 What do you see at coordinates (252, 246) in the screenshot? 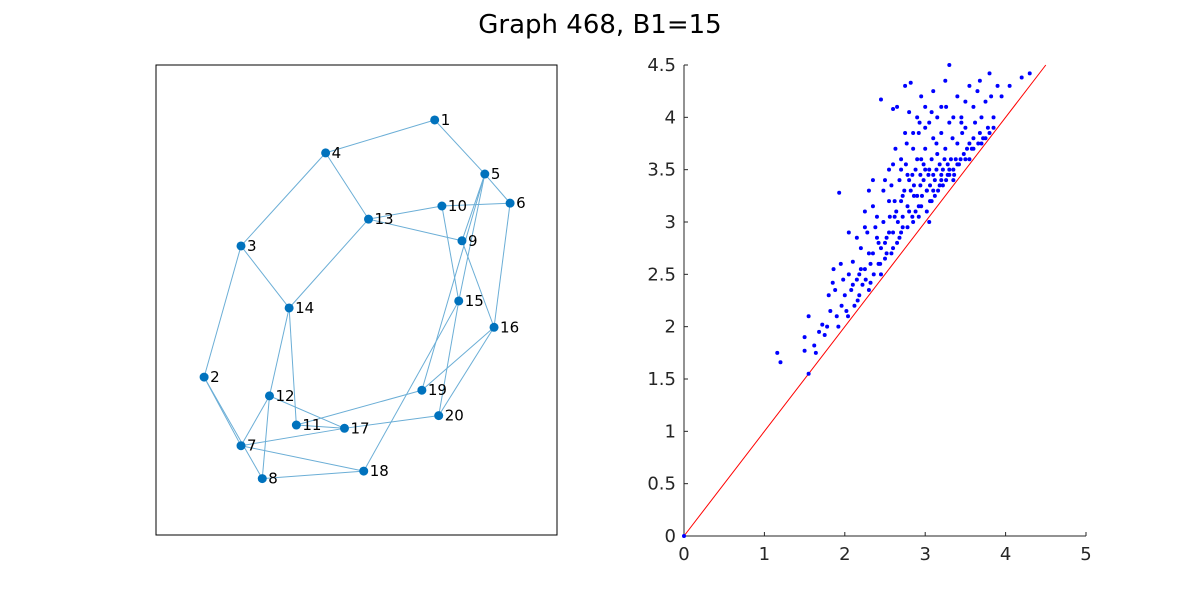
I see `graph-node-label-3: 3` at bounding box center [252, 246].